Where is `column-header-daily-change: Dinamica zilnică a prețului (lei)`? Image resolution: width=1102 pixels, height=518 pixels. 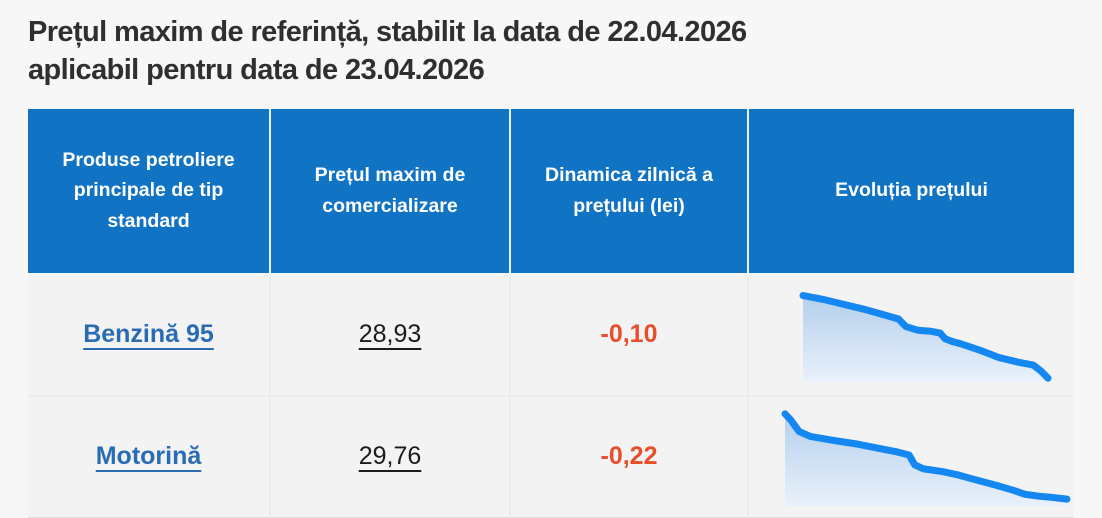
column-header-daily-change: Dinamica zilnică a prețului (lei) is located at coordinates (629, 191).